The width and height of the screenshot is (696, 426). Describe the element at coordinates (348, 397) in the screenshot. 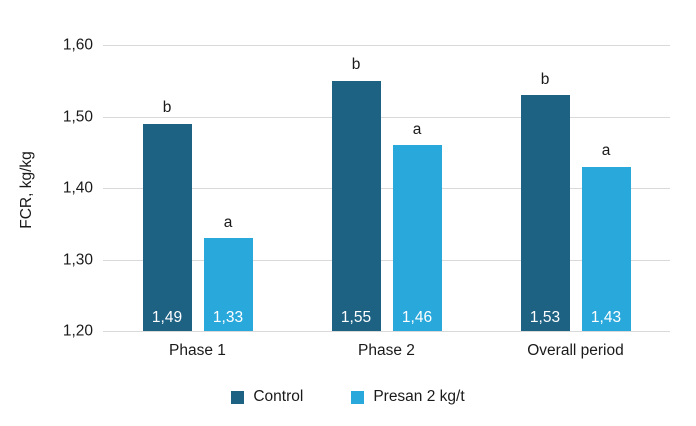

I see `legend: Control Presan 2 kg/t` at that location.